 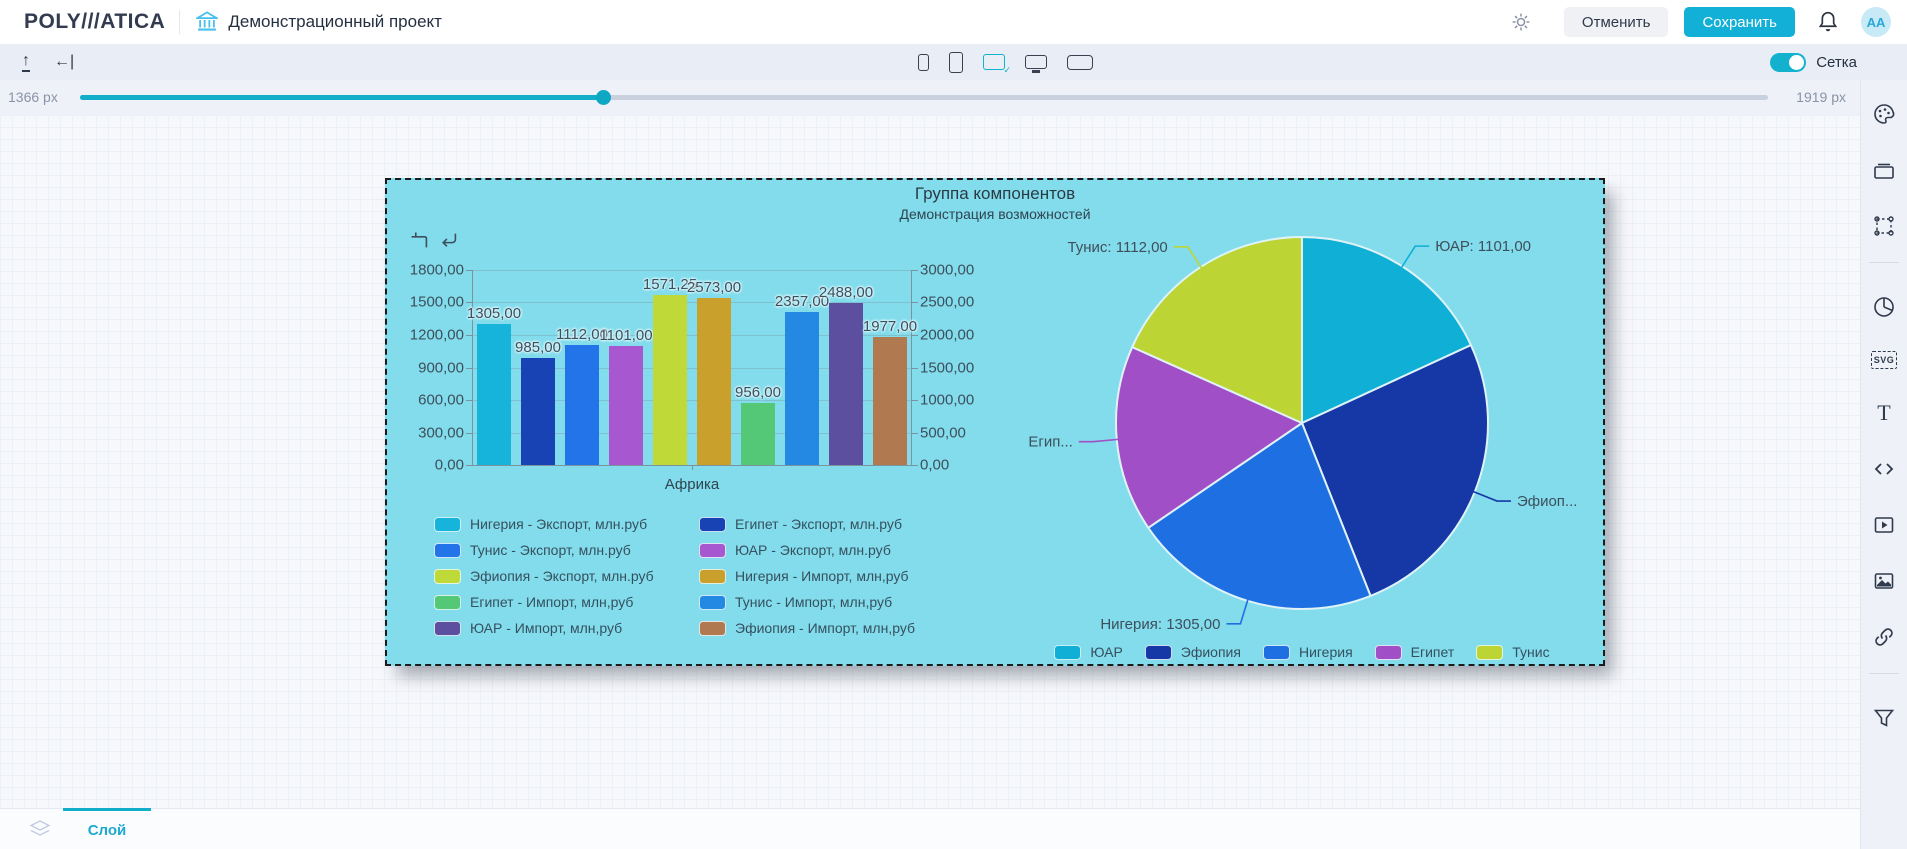 What do you see at coordinates (1821, 97) in the screenshot?
I see `slider-max-label: 1919 px` at bounding box center [1821, 97].